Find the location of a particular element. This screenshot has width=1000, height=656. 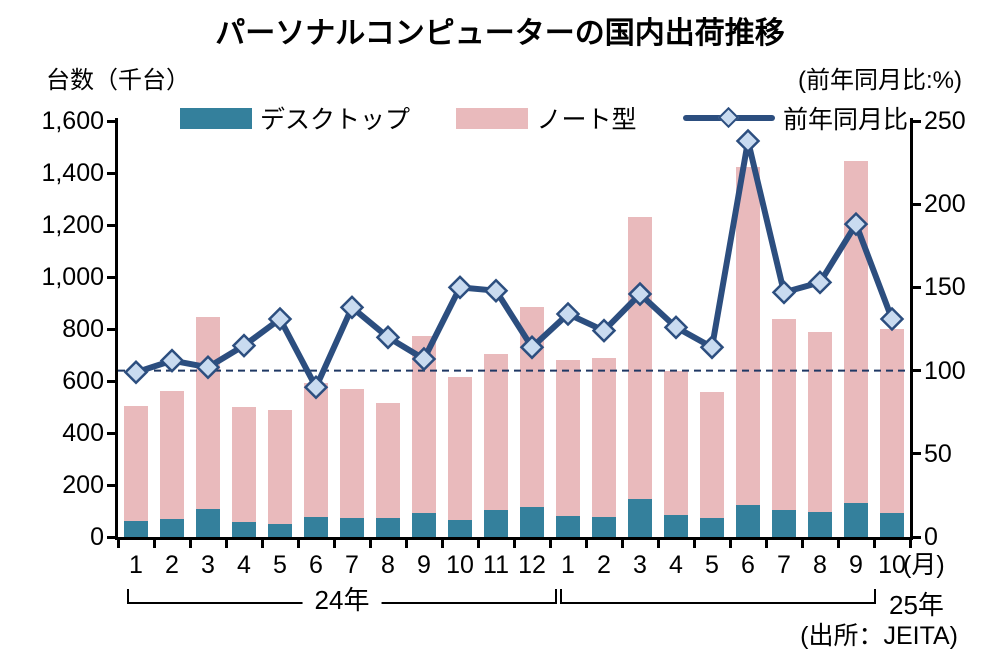

bracket-label-25: 25年 is located at coordinates (916, 605).